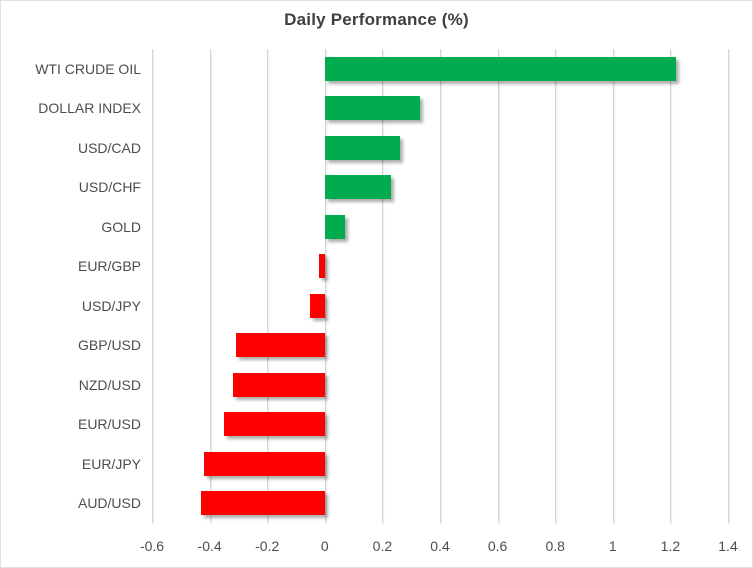 Image resolution: width=753 pixels, height=568 pixels. What do you see at coordinates (264, 463) in the screenshot?
I see `bar-eur-jpy` at bounding box center [264, 463].